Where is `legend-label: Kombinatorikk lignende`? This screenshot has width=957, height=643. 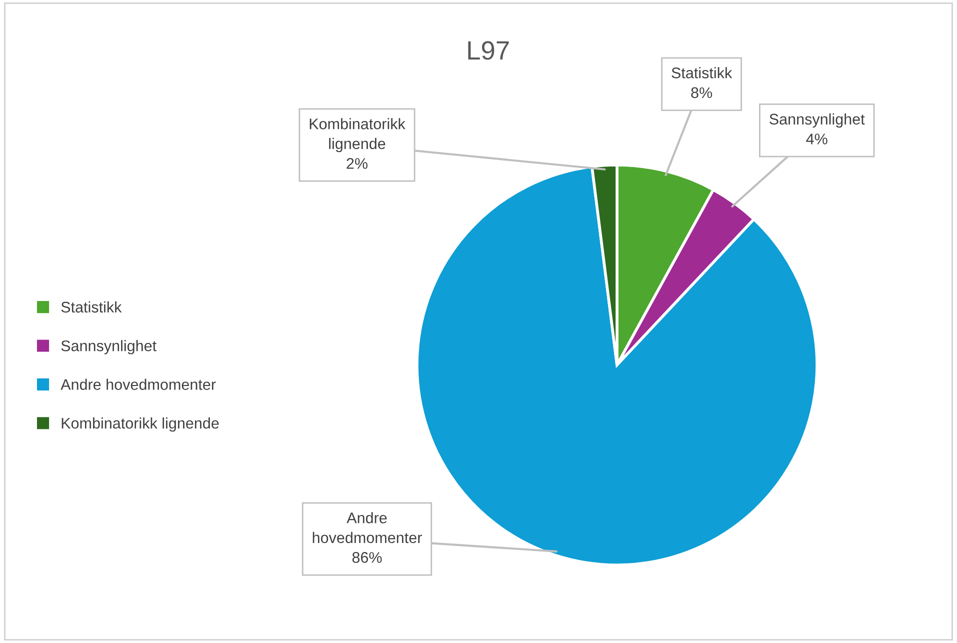
legend-label: Kombinatorikk lignende is located at coordinates (140, 424).